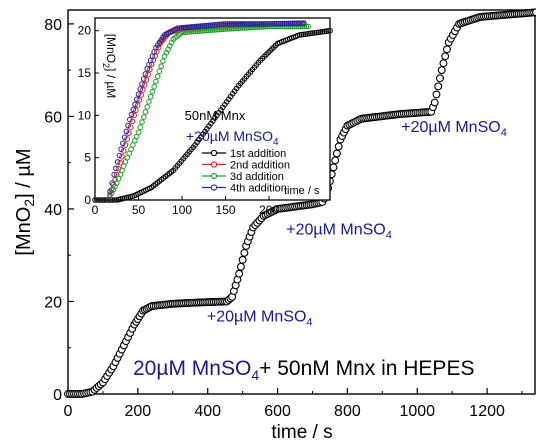 This screenshot has width=536, height=442. I want to click on inset-y-tick-label: 0, so click(87, 200).